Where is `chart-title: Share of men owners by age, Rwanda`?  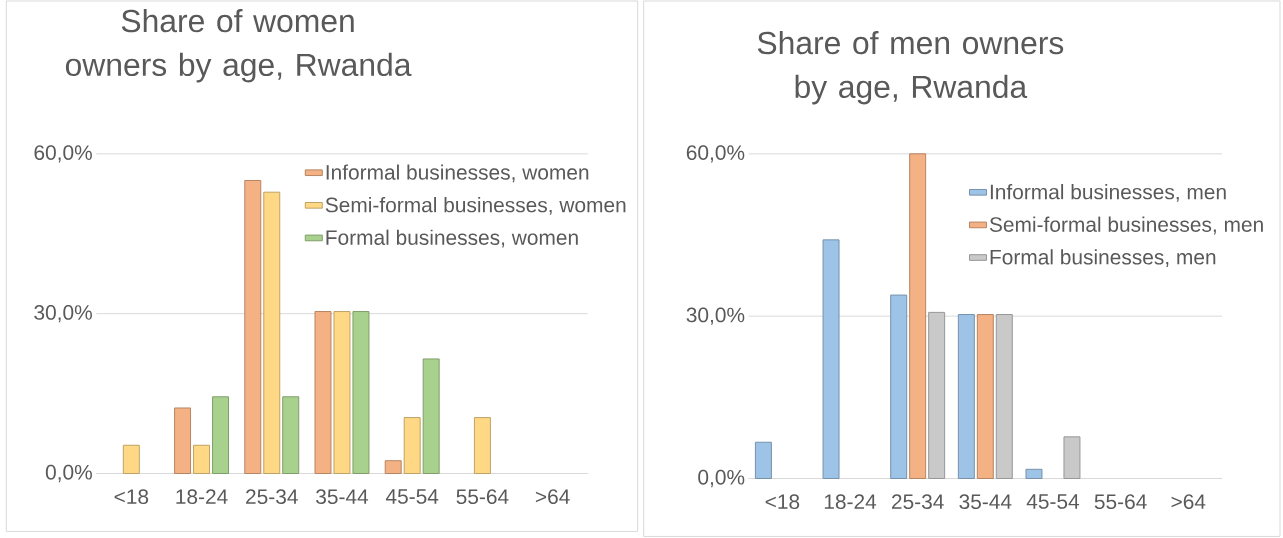 chart-title: Share of men owners by age, Rwanda is located at coordinates (910, 67).